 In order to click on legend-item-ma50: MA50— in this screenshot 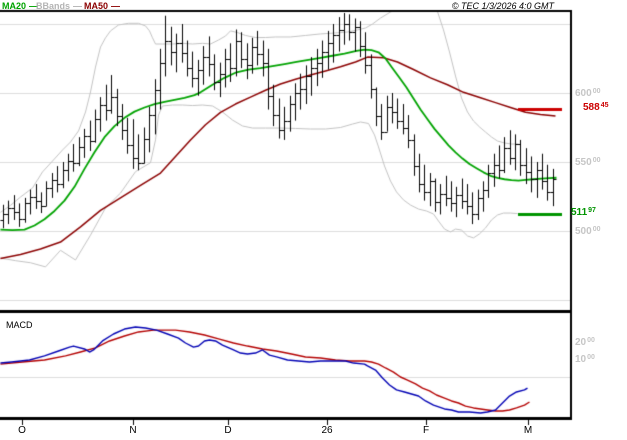, I will do `click(102, 6)`.